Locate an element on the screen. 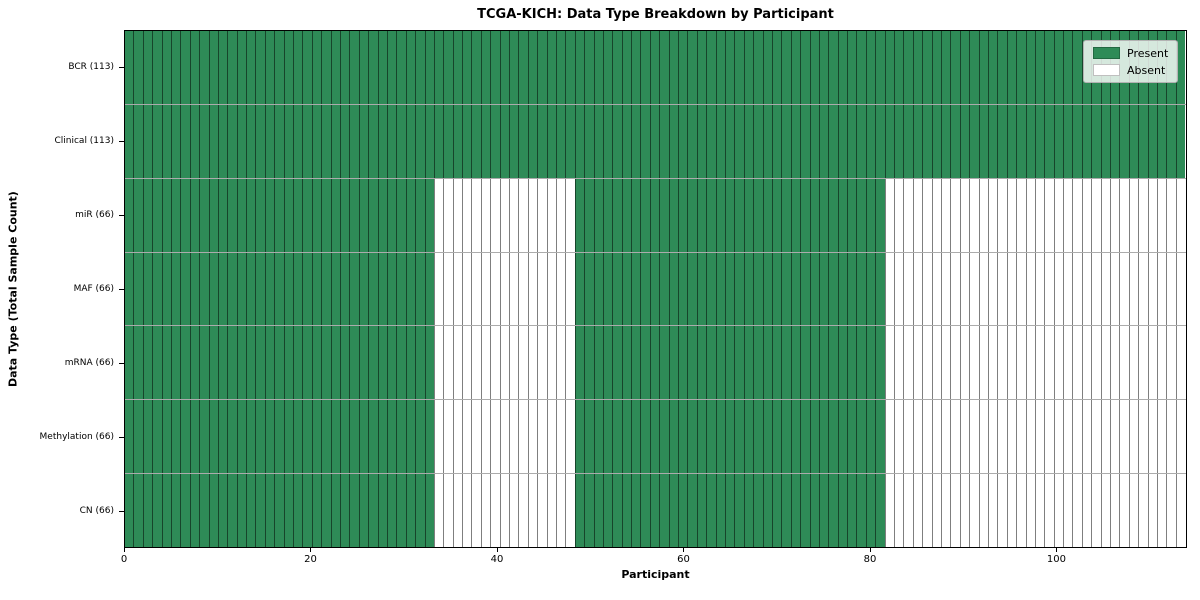  legend-item-absent: Absent is located at coordinates (1130, 70).